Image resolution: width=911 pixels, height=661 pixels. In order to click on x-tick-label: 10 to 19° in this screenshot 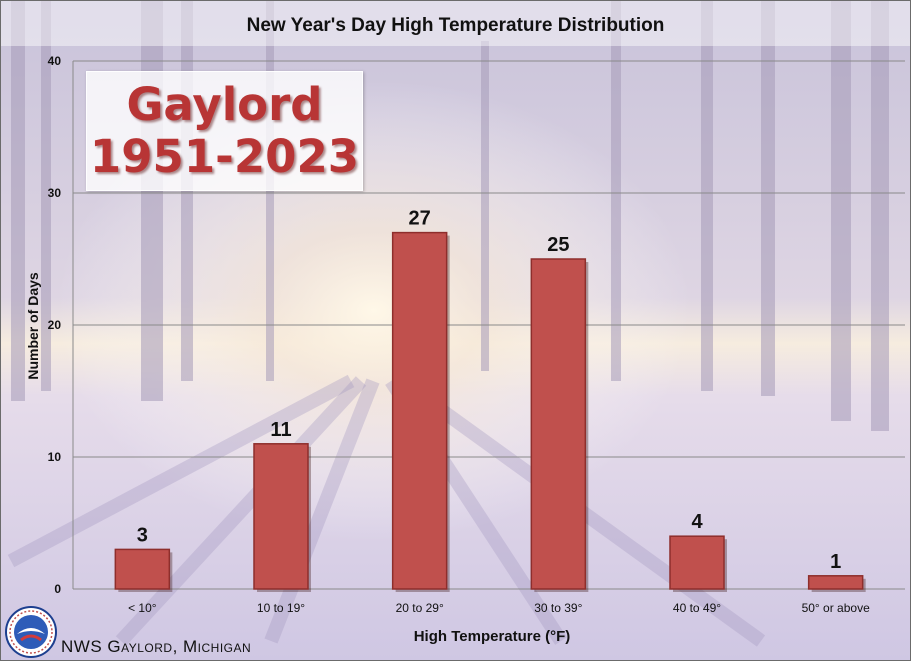, I will do `click(281, 608)`.